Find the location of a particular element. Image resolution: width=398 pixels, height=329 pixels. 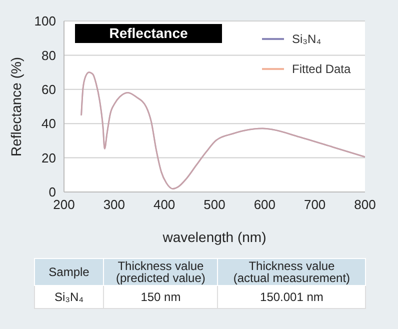

text: Si₃N₄ is located at coordinates (69, 297).